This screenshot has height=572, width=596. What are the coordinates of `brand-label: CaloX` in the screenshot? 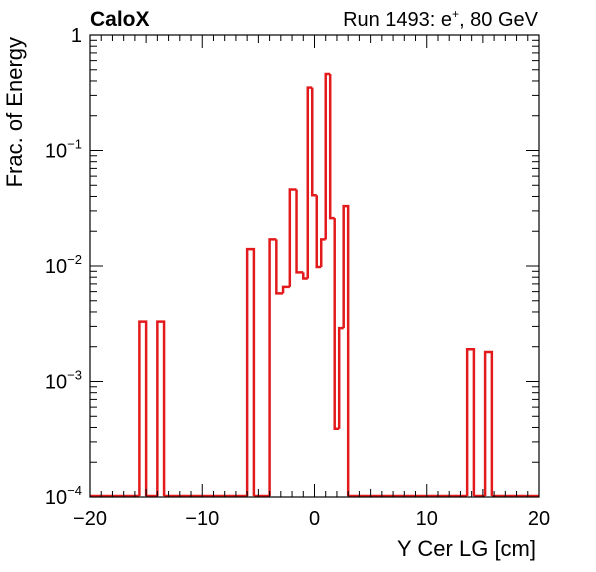 It's located at (120, 19).